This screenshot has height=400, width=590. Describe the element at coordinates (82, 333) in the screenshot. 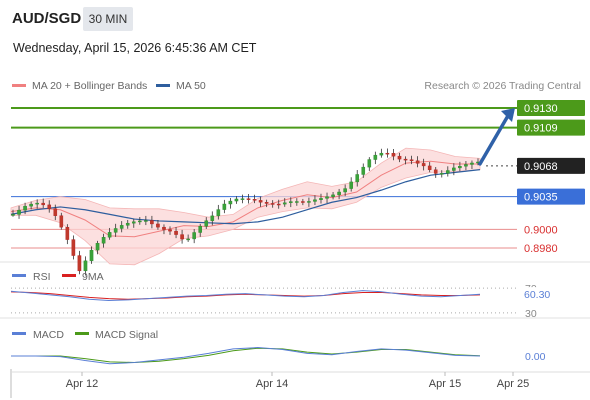

I see `macd-signal-swatch` at that location.